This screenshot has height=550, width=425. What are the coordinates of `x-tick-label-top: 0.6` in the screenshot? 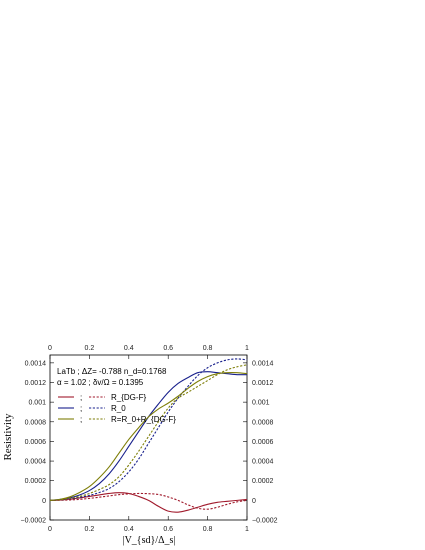 It's located at (168, 348).